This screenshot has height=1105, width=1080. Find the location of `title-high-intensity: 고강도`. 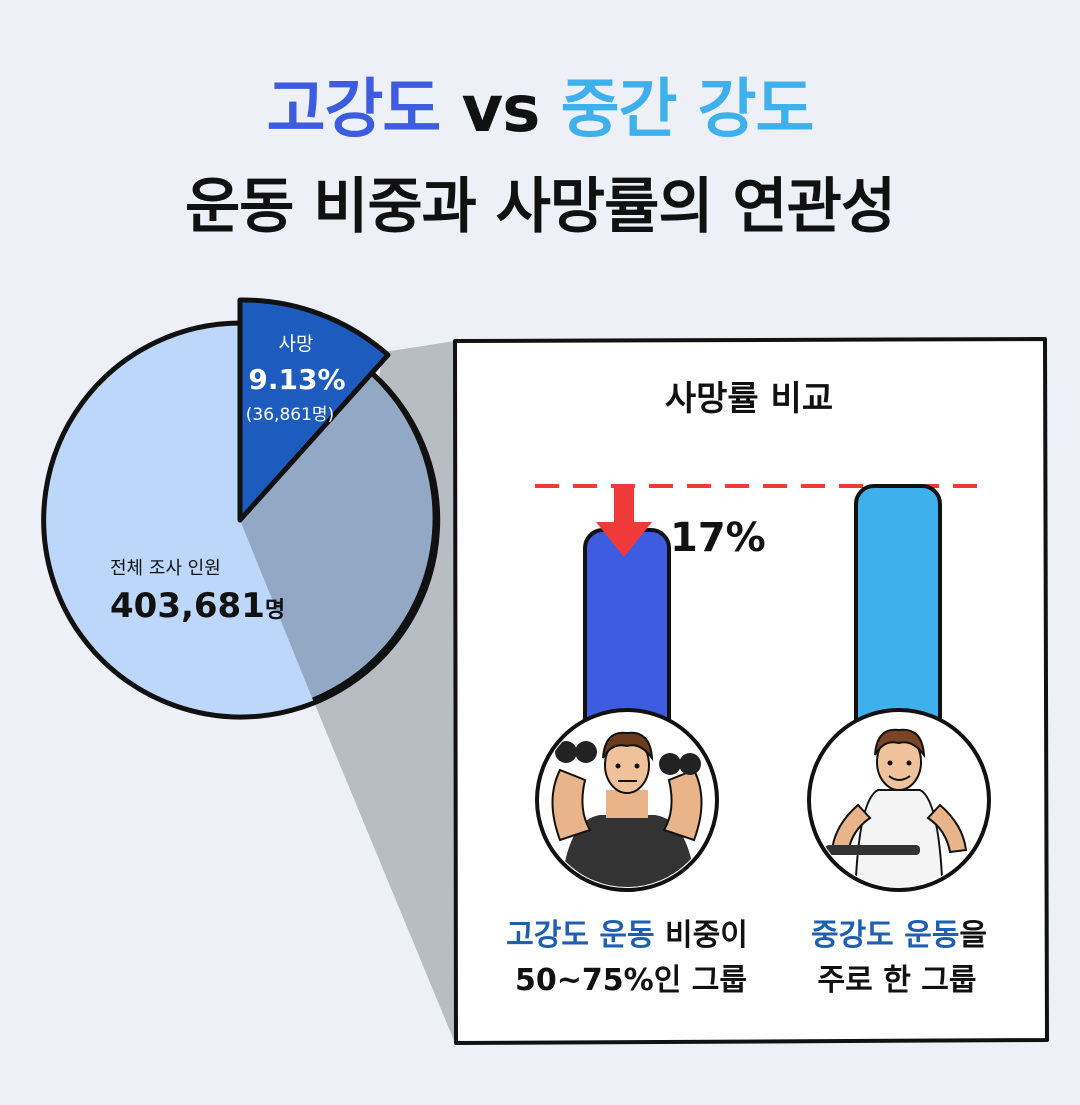

title-high-intensity: 고강도 is located at coordinates (354, 110).